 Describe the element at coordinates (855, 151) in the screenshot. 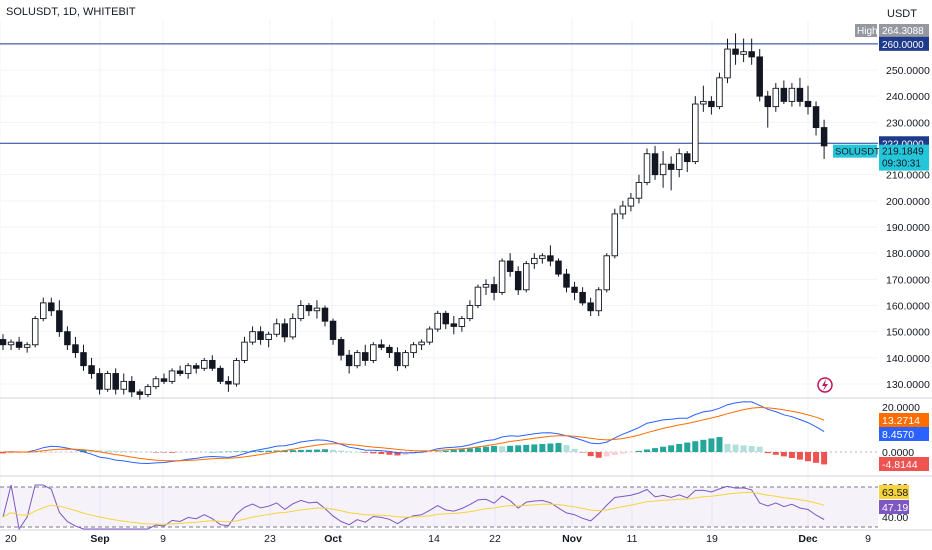

I see `symbol-badge` at that location.